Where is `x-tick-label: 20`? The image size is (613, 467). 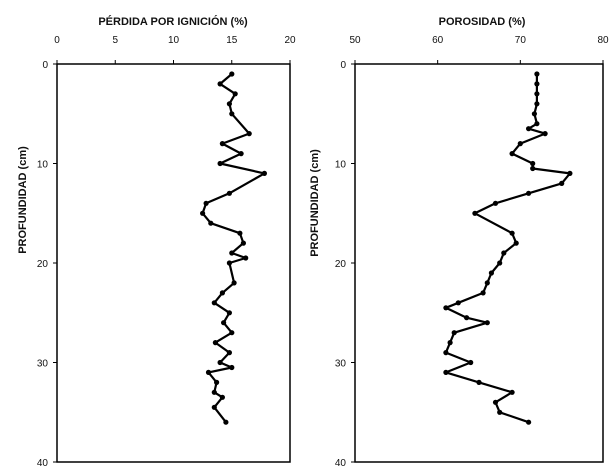
x-tick-label: 20 is located at coordinates (290, 40).